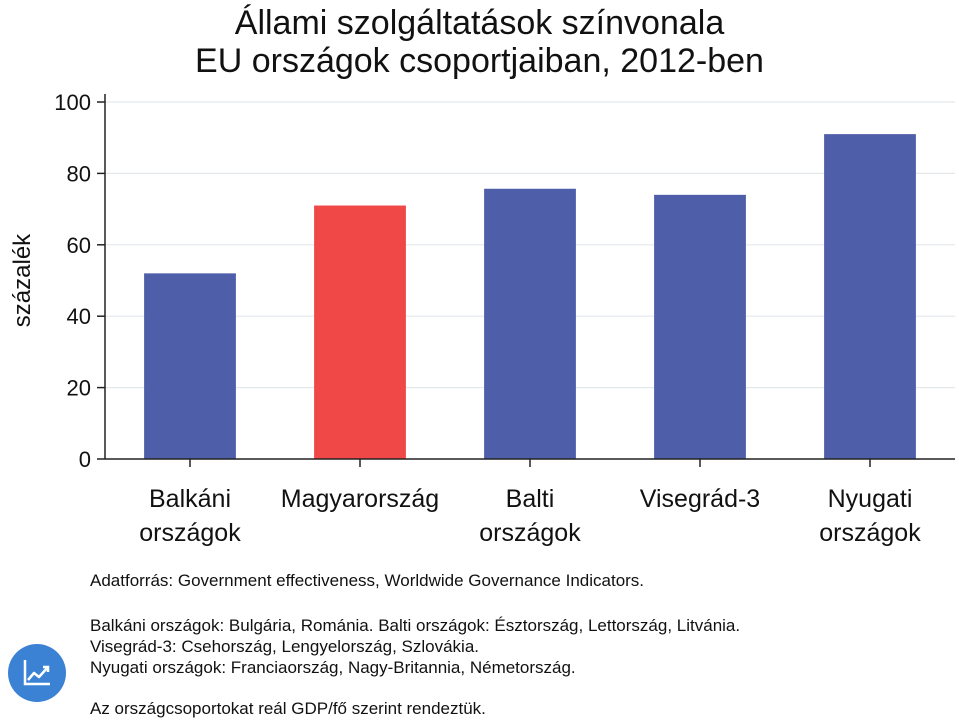 The image size is (959, 724). What do you see at coordinates (479, 61) in the screenshot?
I see `chart-title-line-2: EU országok csoportjaiban, 2012-ben` at bounding box center [479, 61].